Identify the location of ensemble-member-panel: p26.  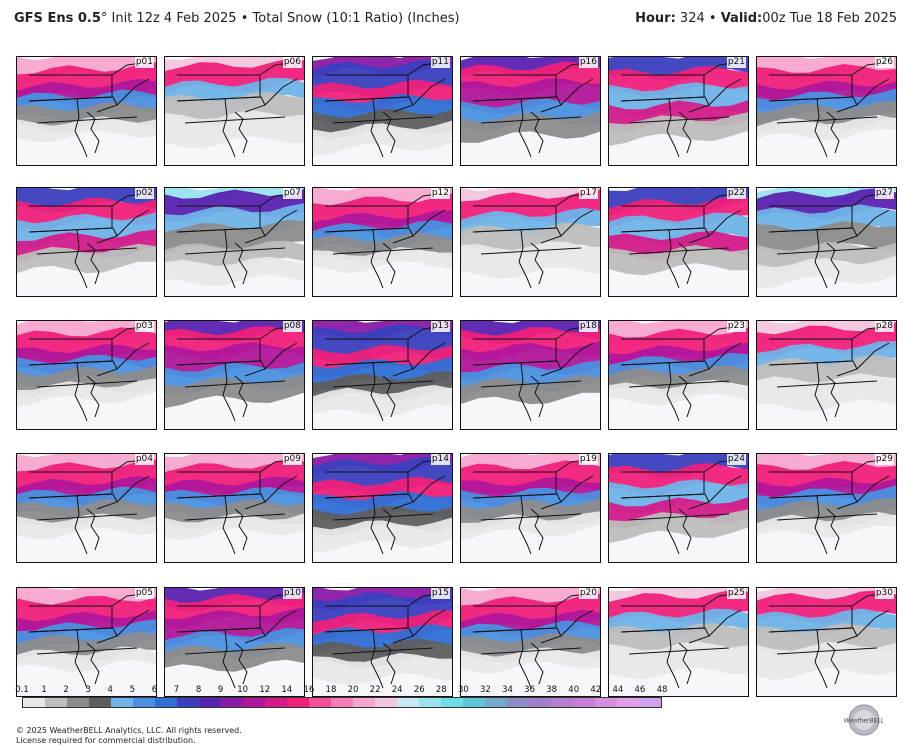
(826, 111).